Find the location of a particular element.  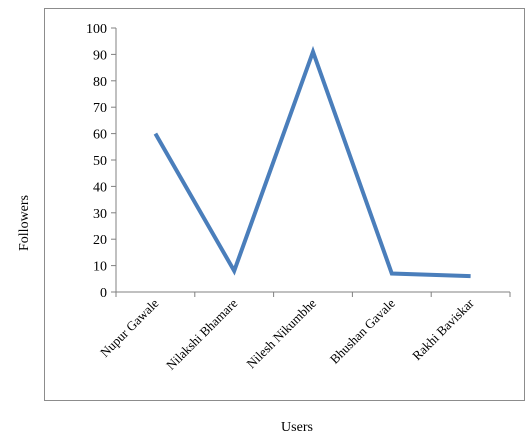

y-tick-label: 0 is located at coordinates (103, 293).